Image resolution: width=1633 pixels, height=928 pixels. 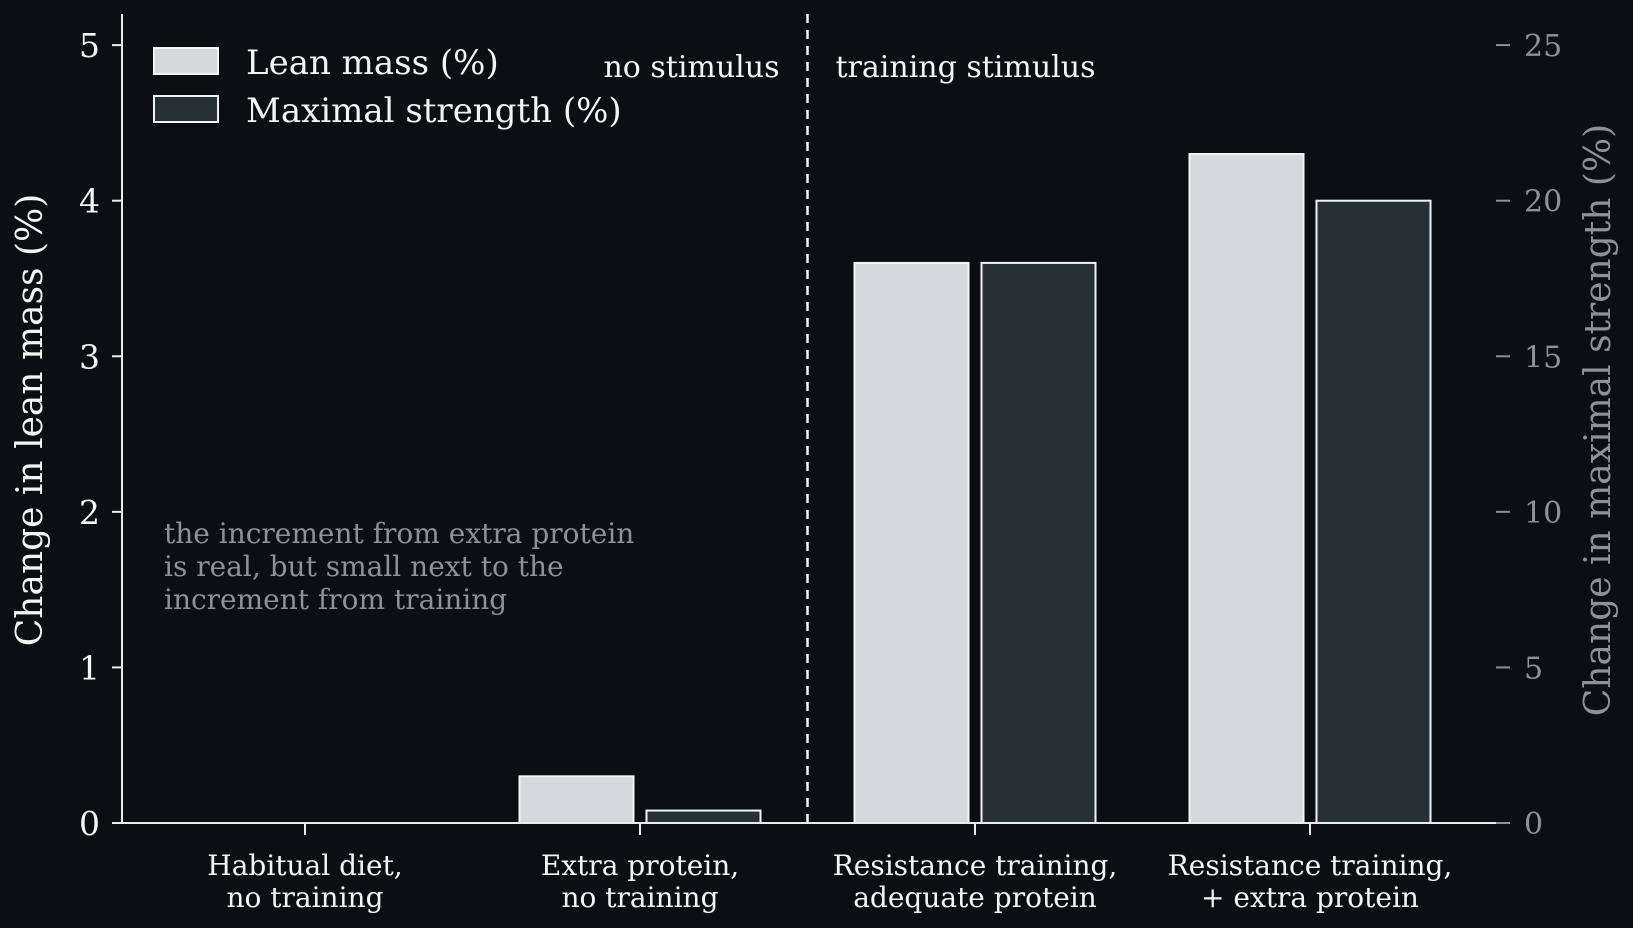 I want to click on right-y-tick-label: 25, so click(x=1543, y=46).